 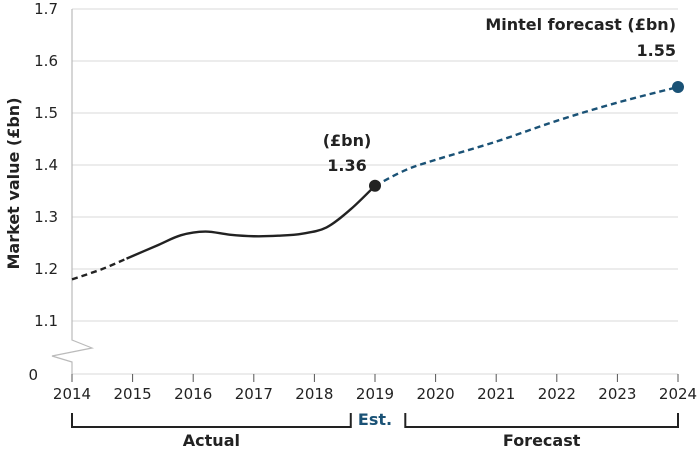 What do you see at coordinates (13, 183) in the screenshot?
I see `y-axis-title: Market value (£bn)` at bounding box center [13, 183].